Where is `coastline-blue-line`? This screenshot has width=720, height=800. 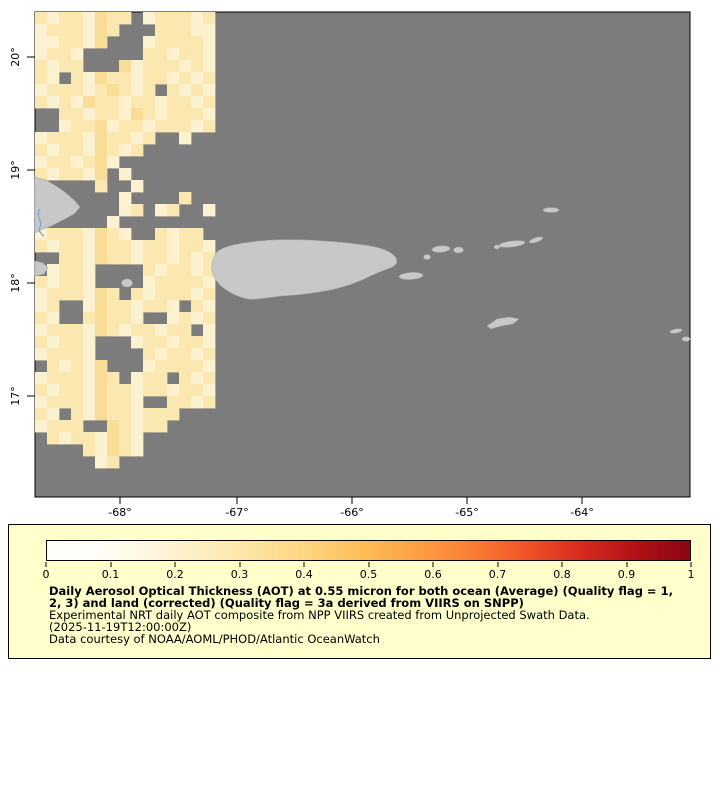
coastline-blue-line is located at coordinates (41, 222).